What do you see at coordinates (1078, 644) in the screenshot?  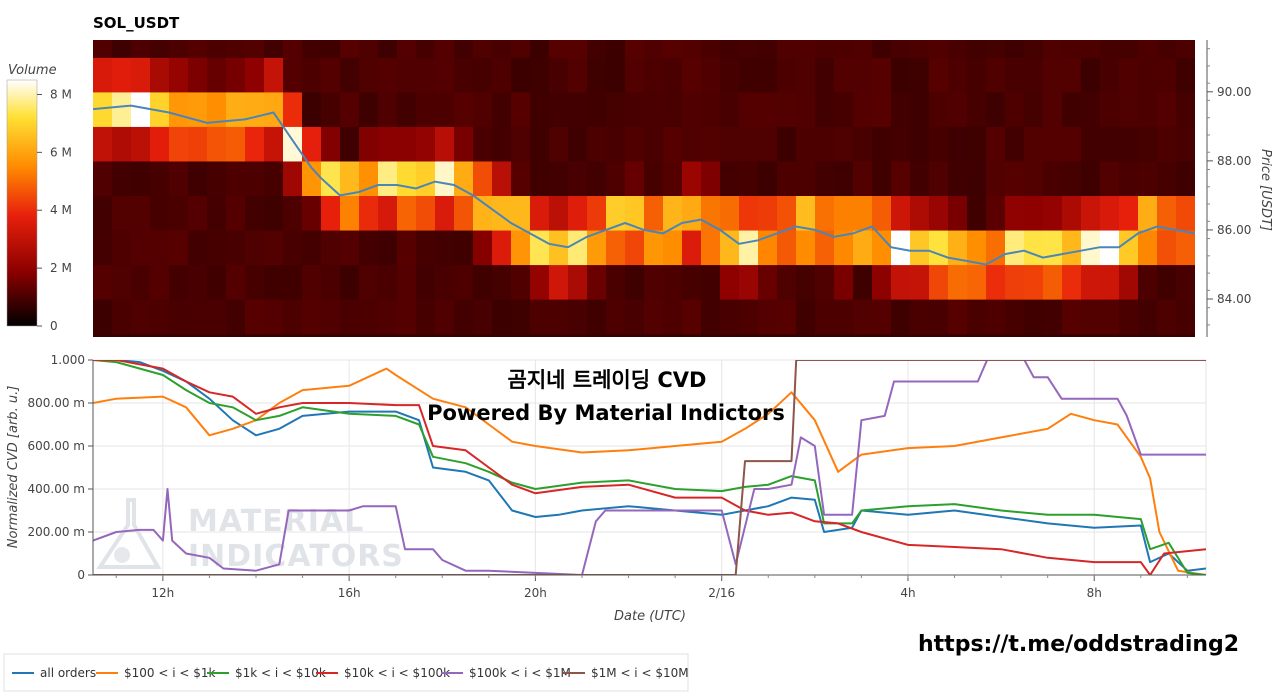 I see `footer-url: https://t.me/oddstrading2` at bounding box center [1078, 644].